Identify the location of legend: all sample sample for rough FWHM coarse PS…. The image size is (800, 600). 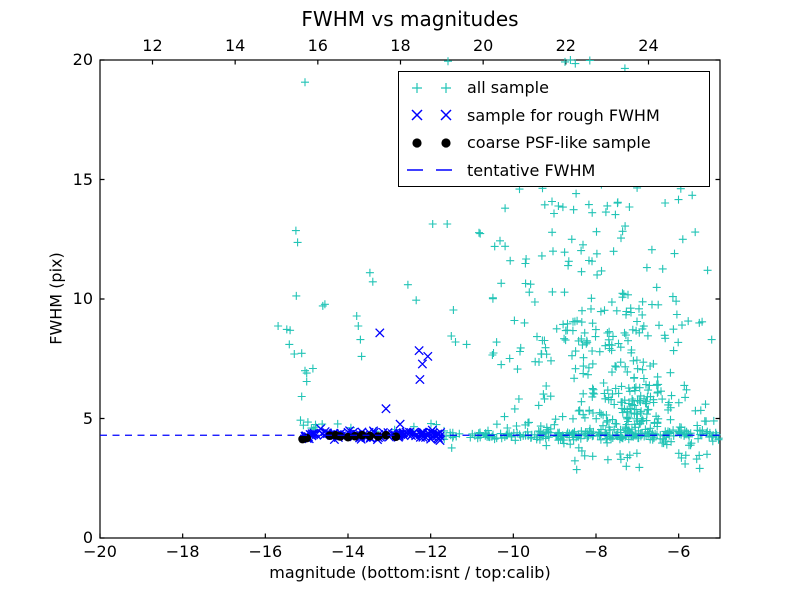
(554, 129).